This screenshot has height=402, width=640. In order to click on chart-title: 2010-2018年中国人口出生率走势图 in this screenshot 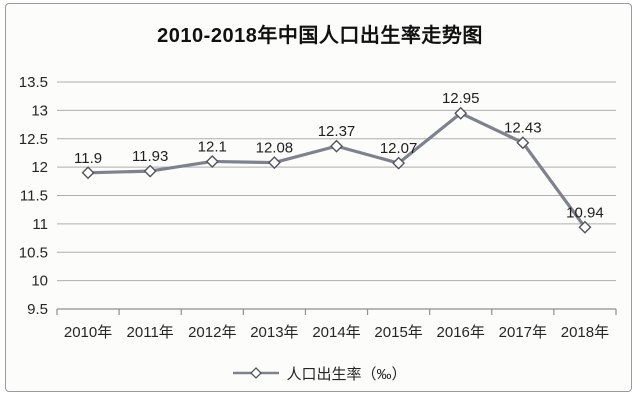, I will do `click(320, 36)`.